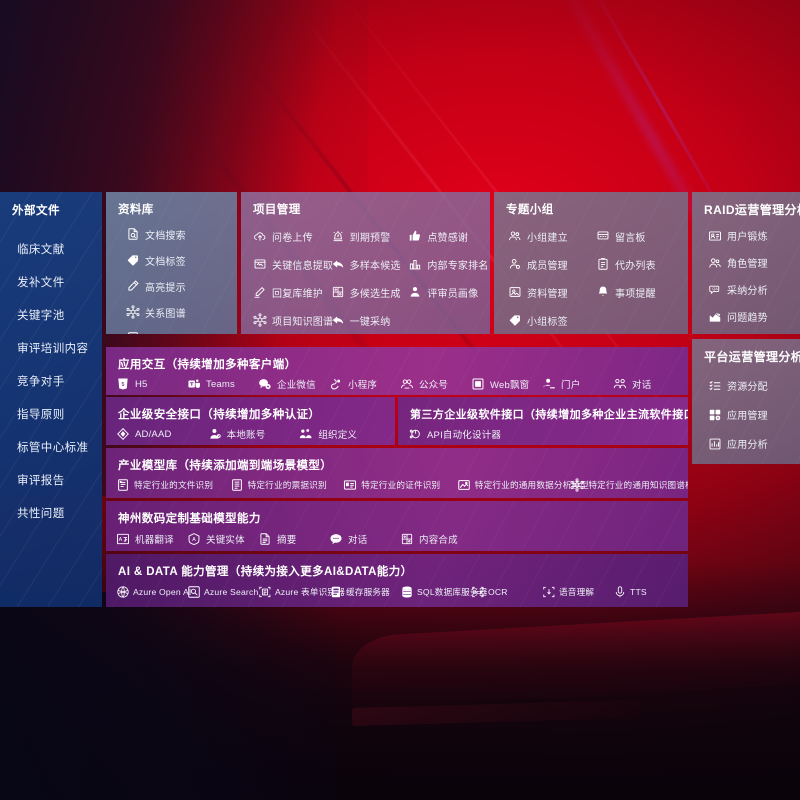 The image size is (800, 800). I want to click on cache-server-icon, so click(336, 592).